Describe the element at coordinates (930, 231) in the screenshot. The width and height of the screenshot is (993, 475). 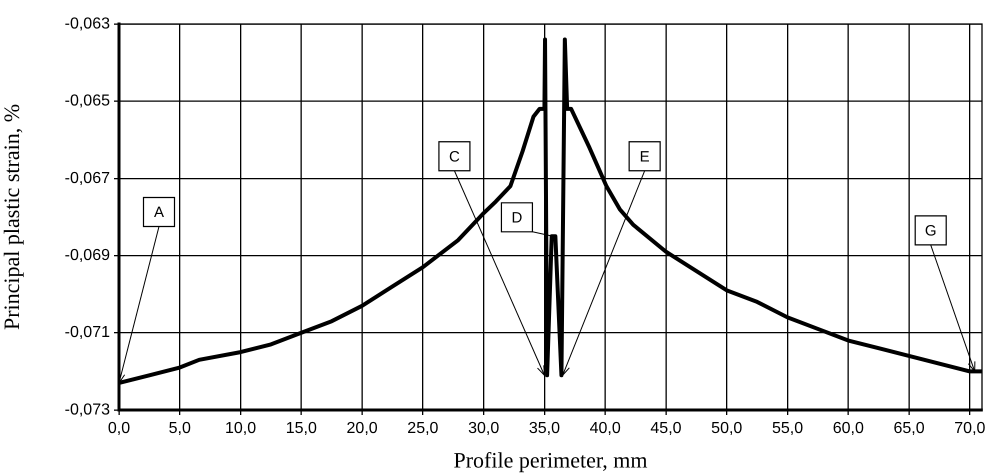
I see `annotation: G` at that location.